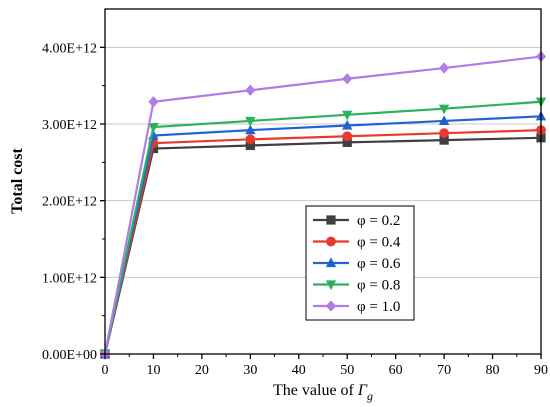  Describe the element at coordinates (370, 396) in the screenshot. I see `x-axis-title-subscript: g` at that location.